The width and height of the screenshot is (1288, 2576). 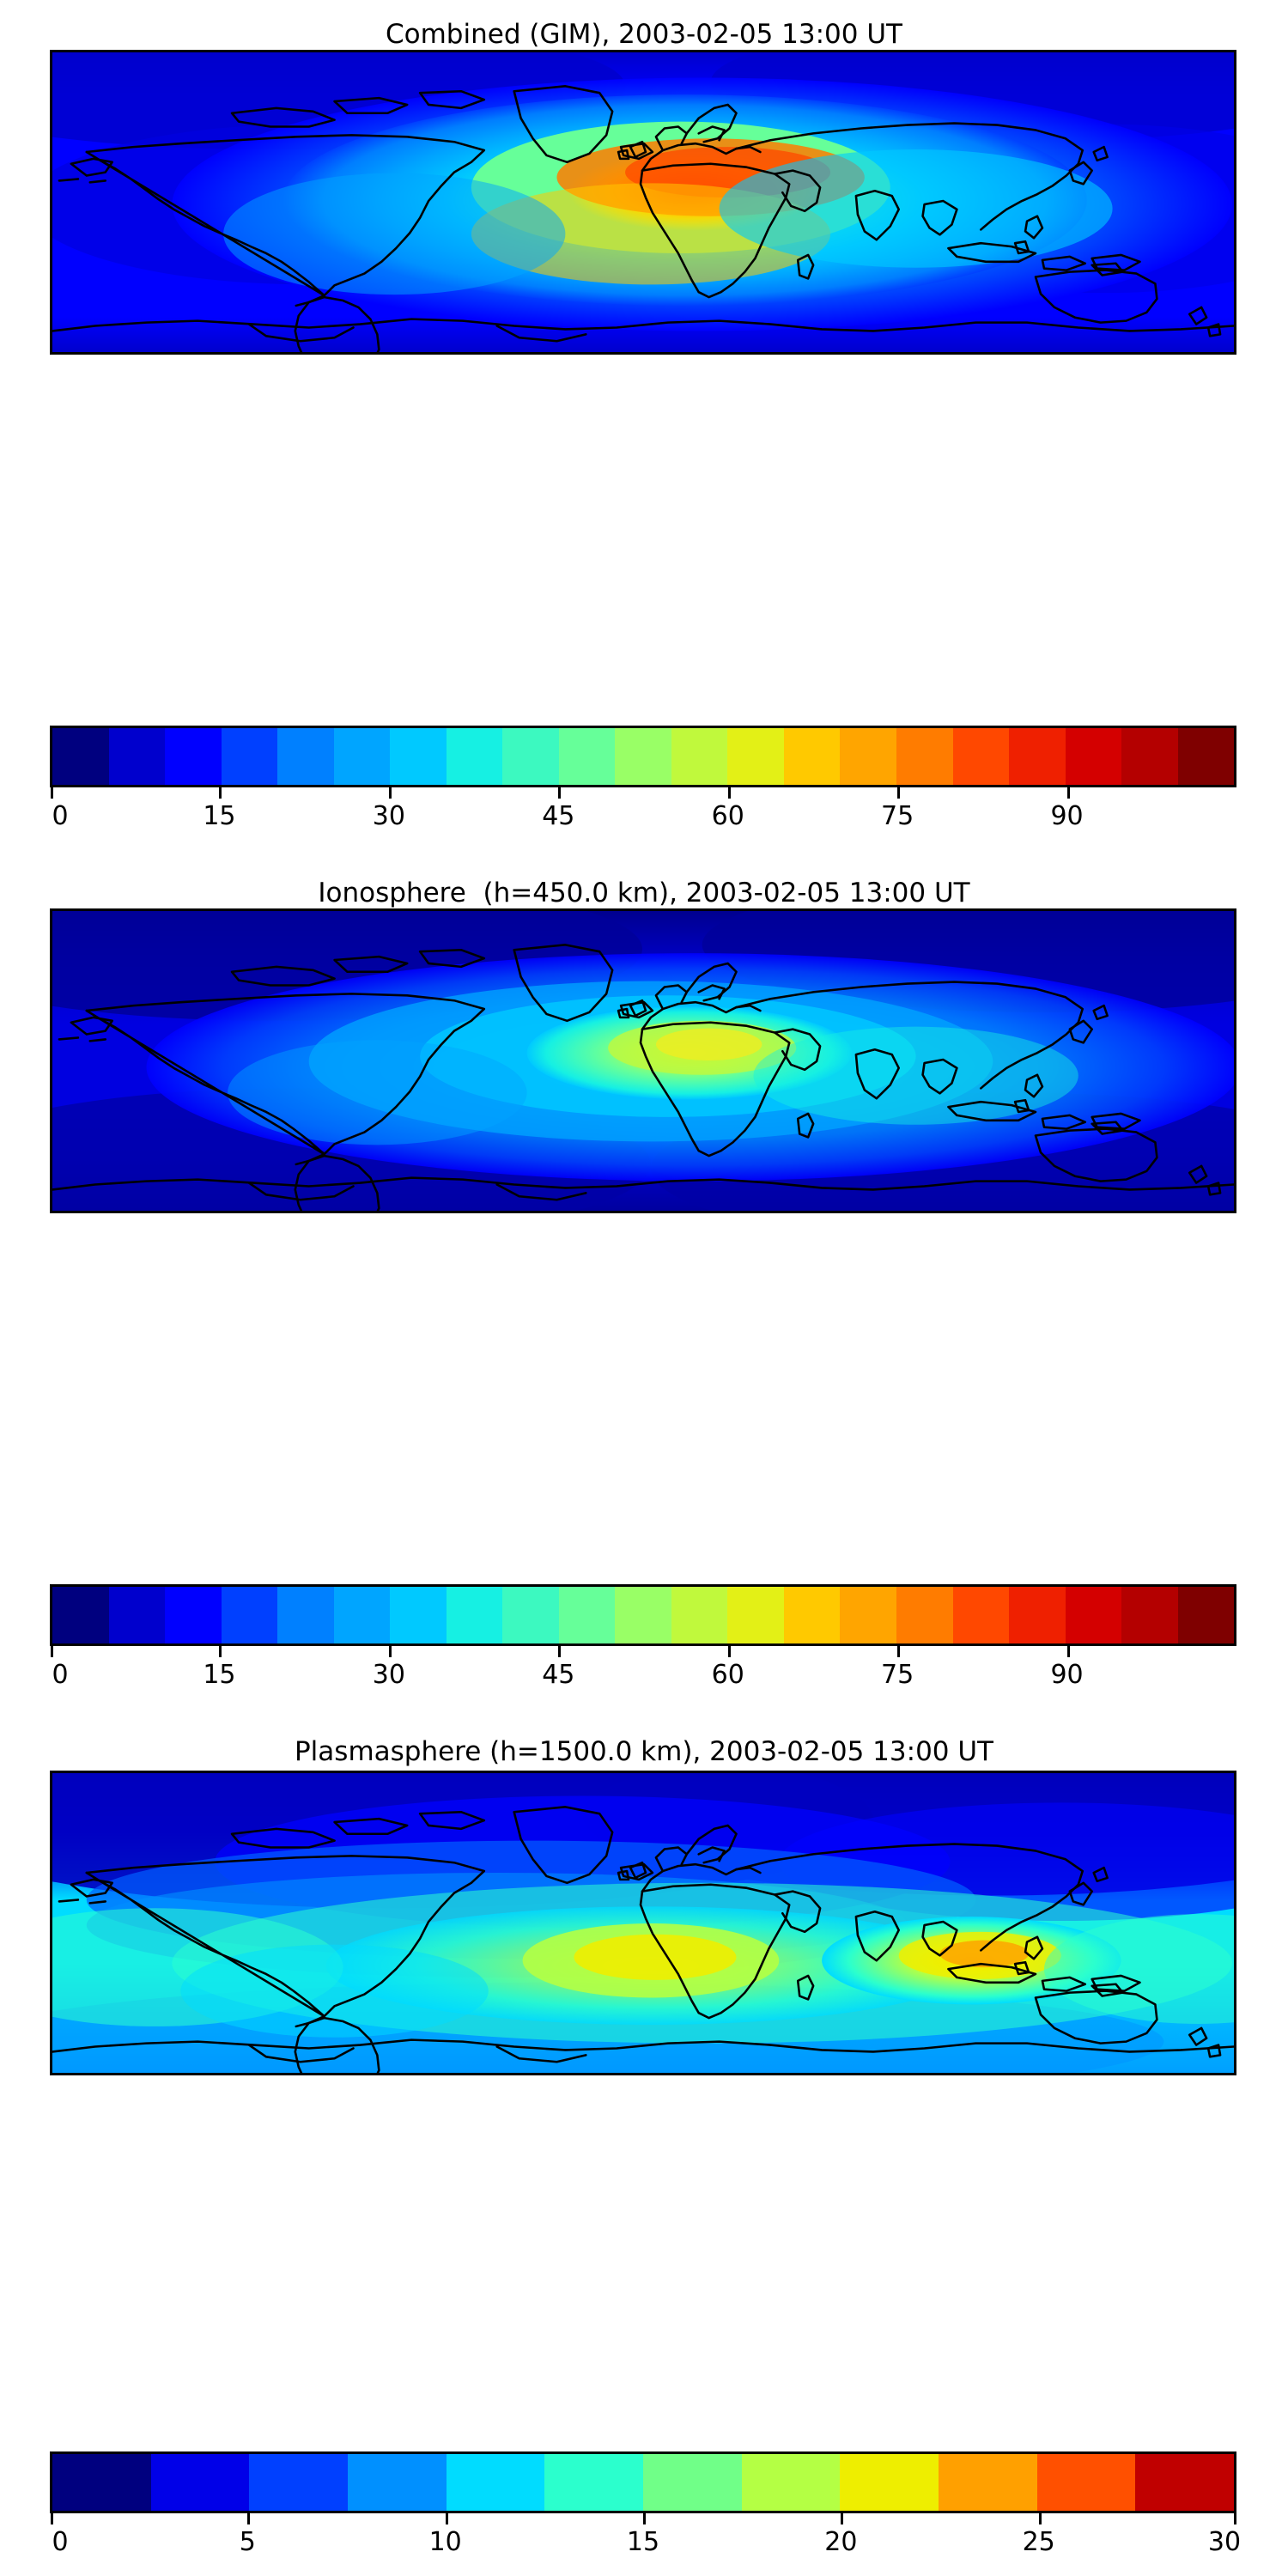 What do you see at coordinates (1038, 2542) in the screenshot?
I see `colorbar-tick-label: 25` at bounding box center [1038, 2542].